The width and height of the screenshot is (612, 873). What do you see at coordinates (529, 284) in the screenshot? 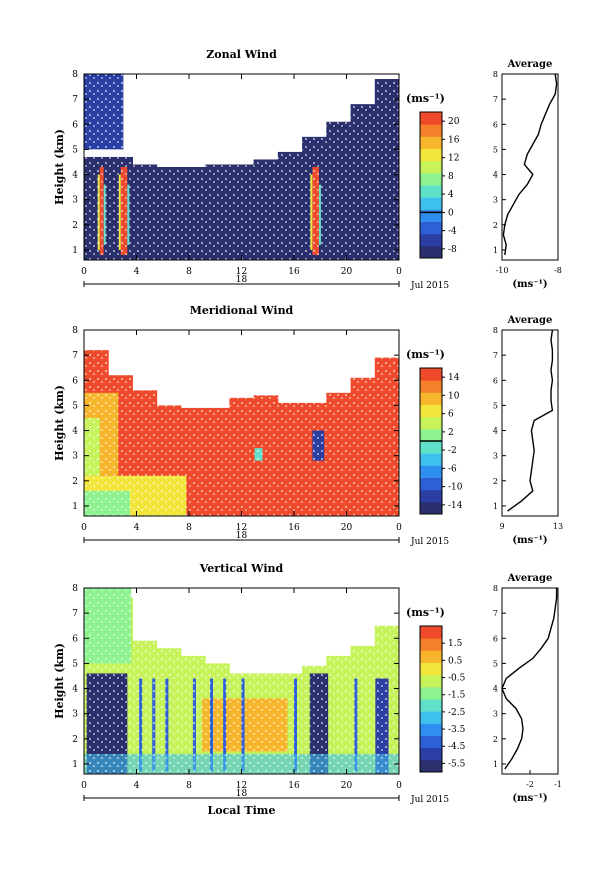
I see `average-x-label: (ms⁻¹)` at bounding box center [529, 284].